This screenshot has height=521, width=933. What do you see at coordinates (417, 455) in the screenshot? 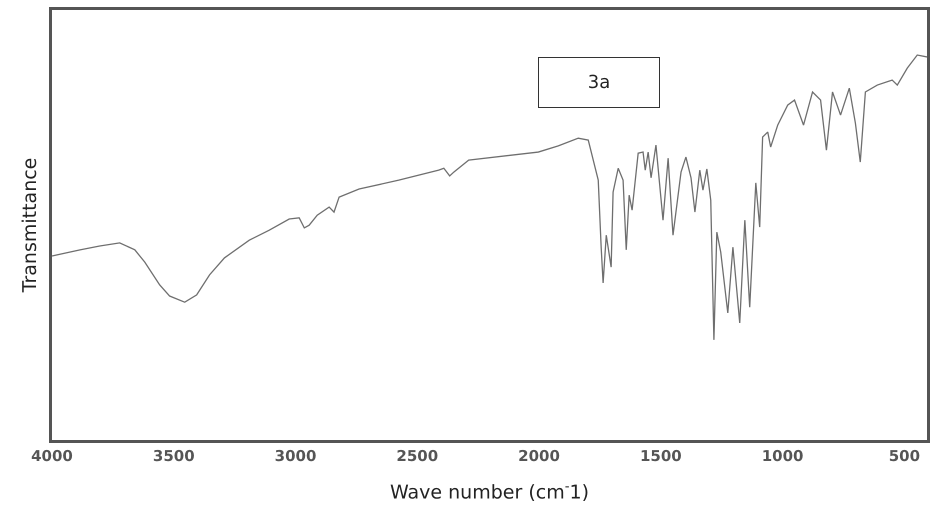
I see `x-tick-label: 2500` at bounding box center [417, 455].